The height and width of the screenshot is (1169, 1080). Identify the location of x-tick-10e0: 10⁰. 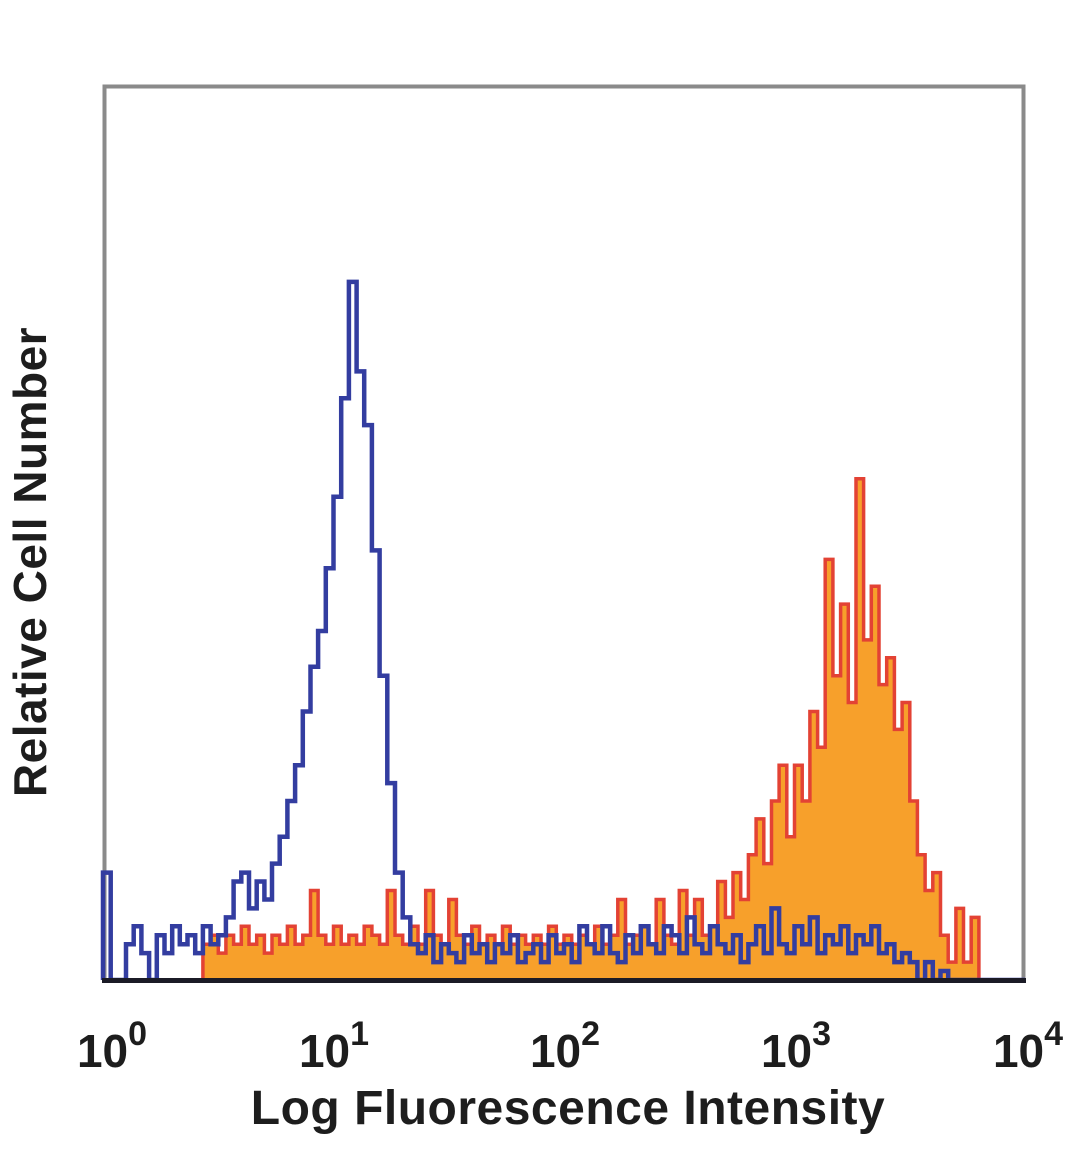
(112, 1046).